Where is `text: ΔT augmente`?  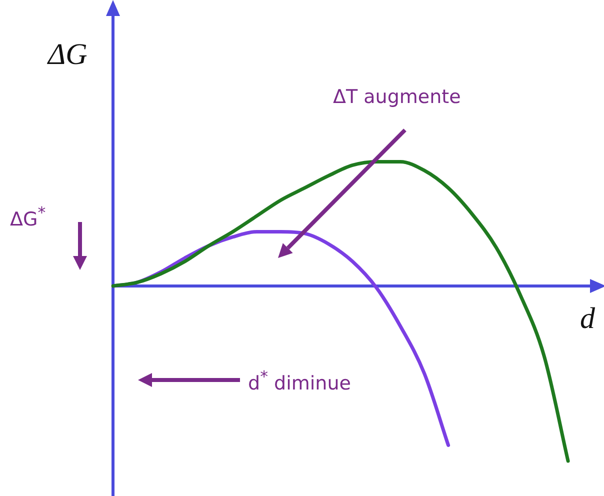 text: ΔT augmente is located at coordinates (397, 97).